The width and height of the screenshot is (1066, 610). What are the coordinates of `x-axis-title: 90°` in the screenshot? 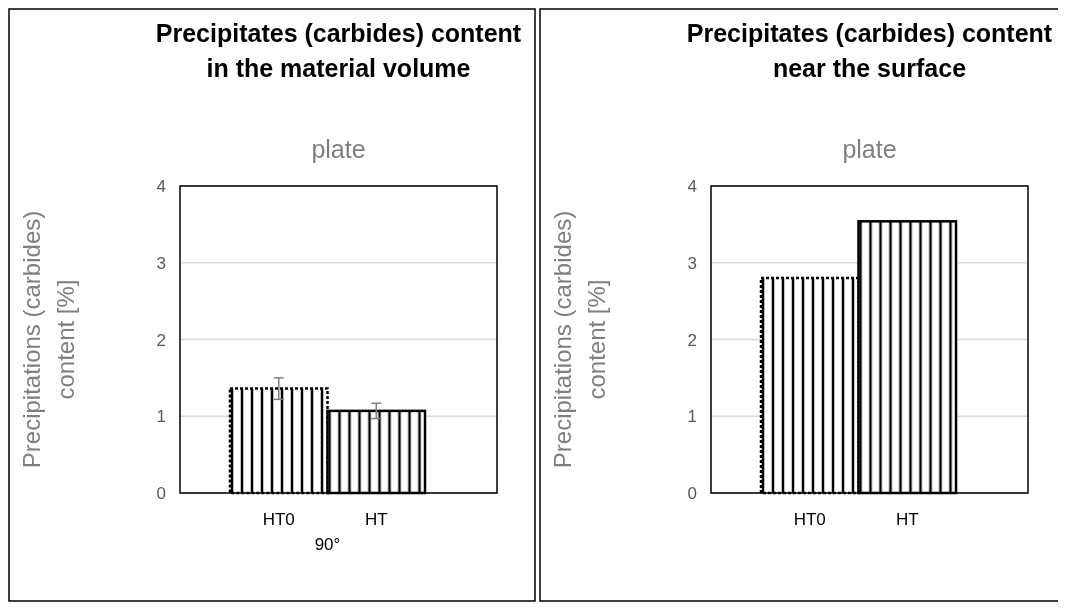 It's located at (327, 544).